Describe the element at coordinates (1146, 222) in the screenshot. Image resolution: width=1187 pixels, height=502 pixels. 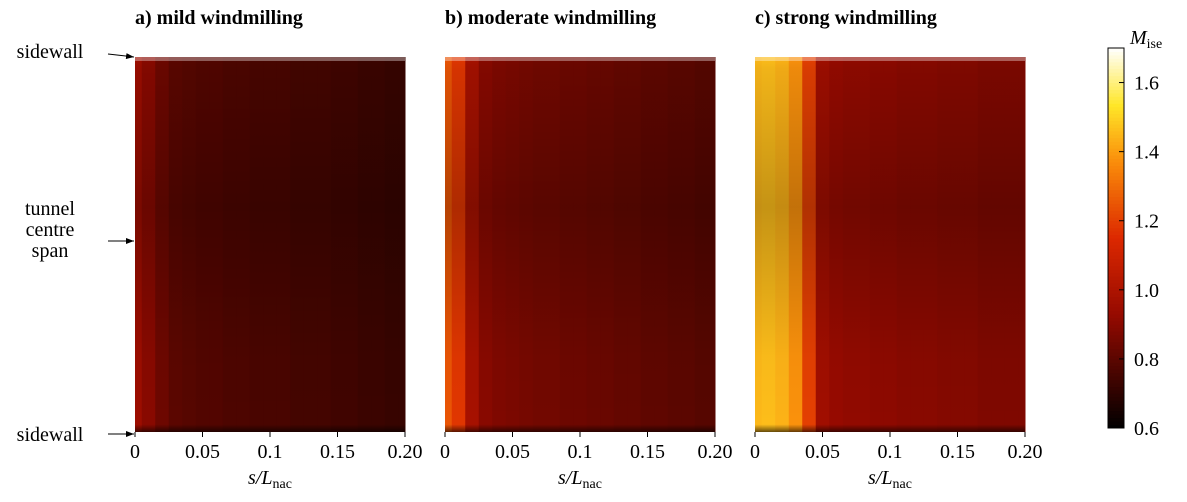
I see `colorbar-tick-label: 1.2` at that location.